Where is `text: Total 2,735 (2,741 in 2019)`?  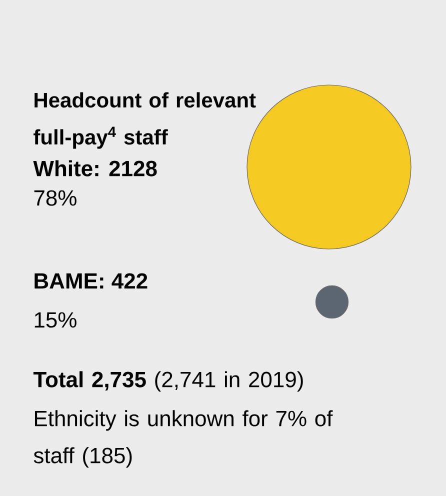
text: Total 2,735 (2,741 in 2019) is located at coordinates (168, 381).